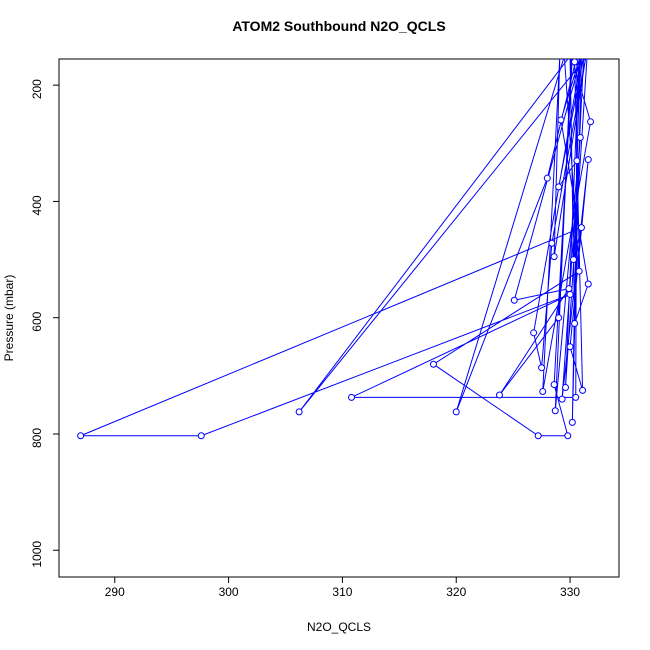 The image size is (650, 650). I want to click on y-tick-label: 400, so click(37, 205).